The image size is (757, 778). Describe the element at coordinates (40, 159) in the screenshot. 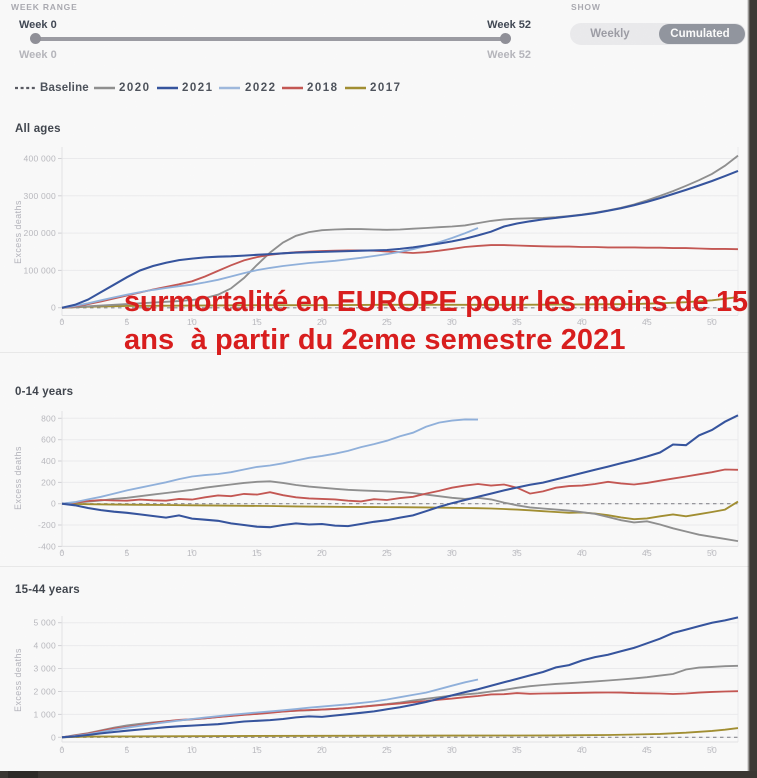

I see `svg-text: 400 000` at that location.